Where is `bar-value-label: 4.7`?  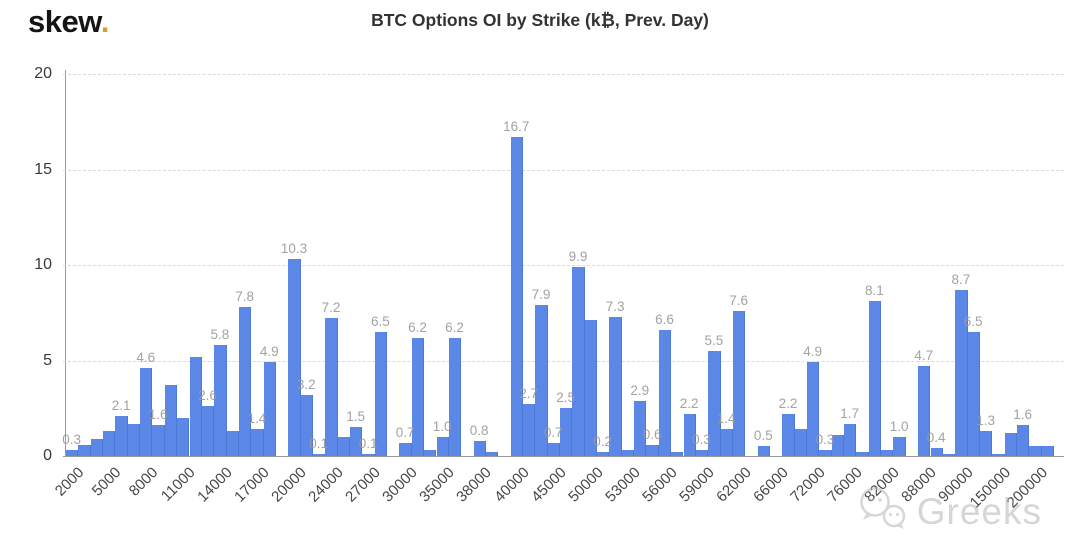 bar-value-label: 4.7 is located at coordinates (924, 355).